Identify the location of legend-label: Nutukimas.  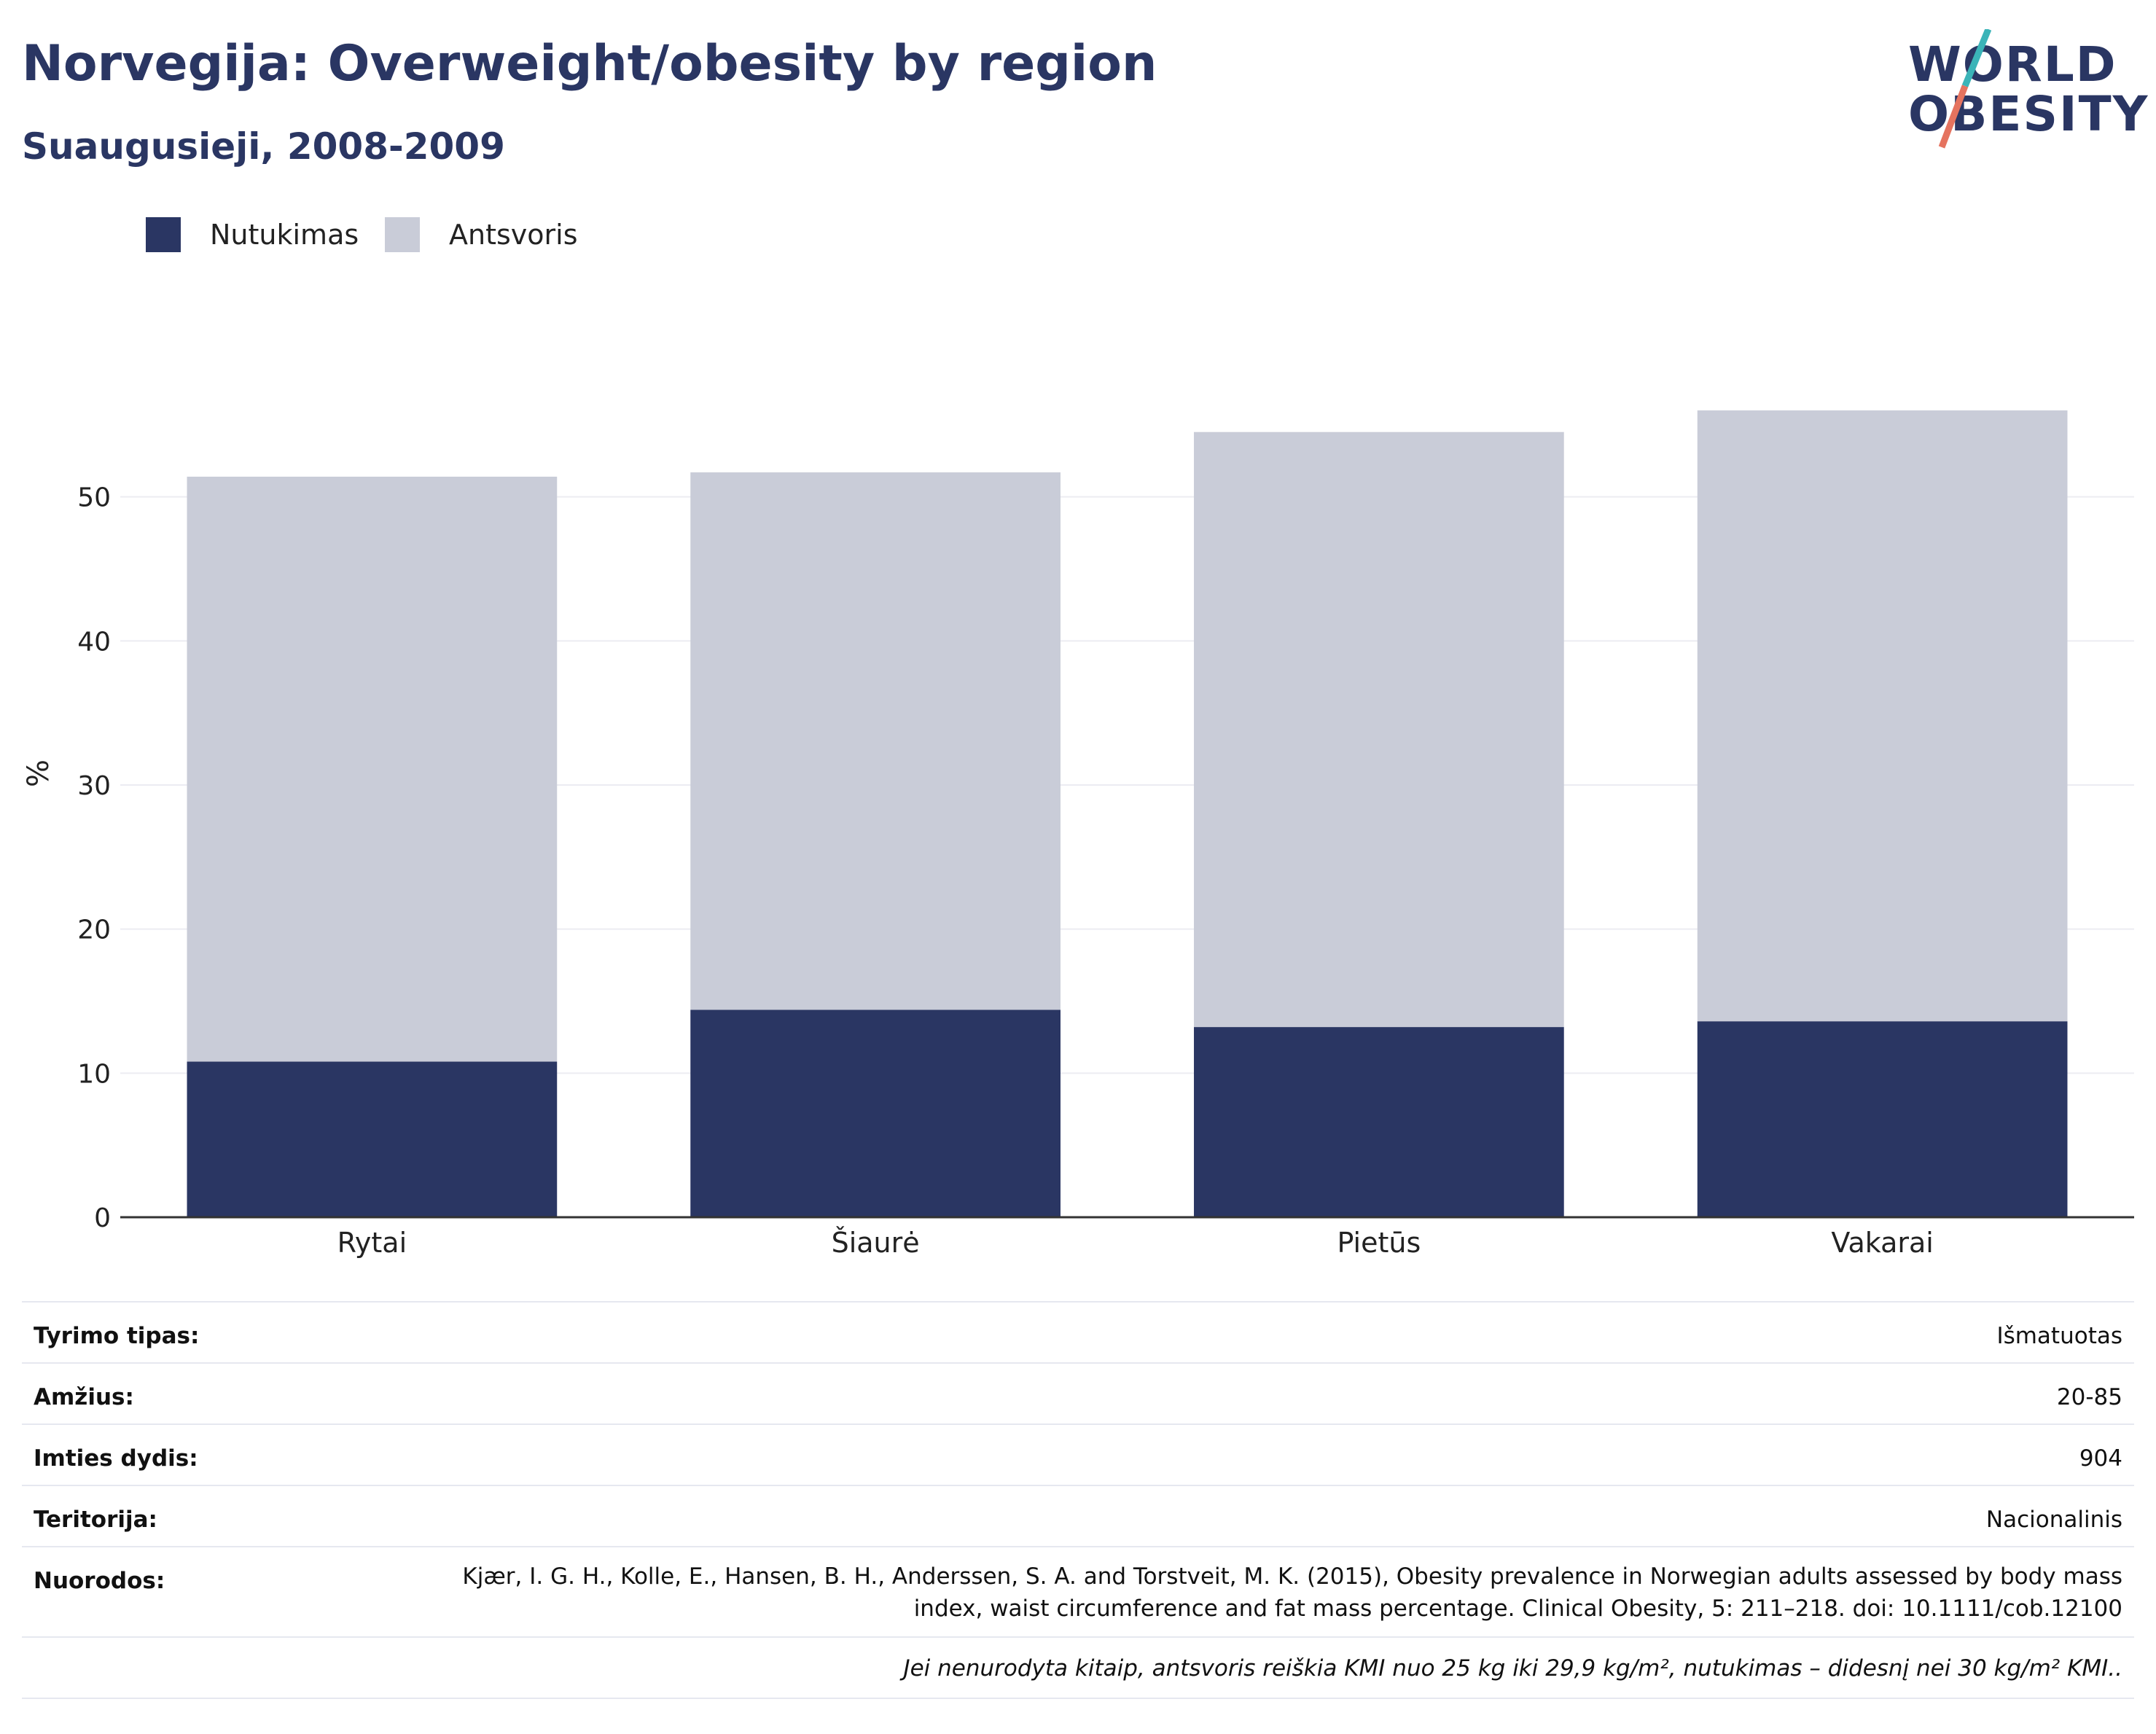
(284, 235).